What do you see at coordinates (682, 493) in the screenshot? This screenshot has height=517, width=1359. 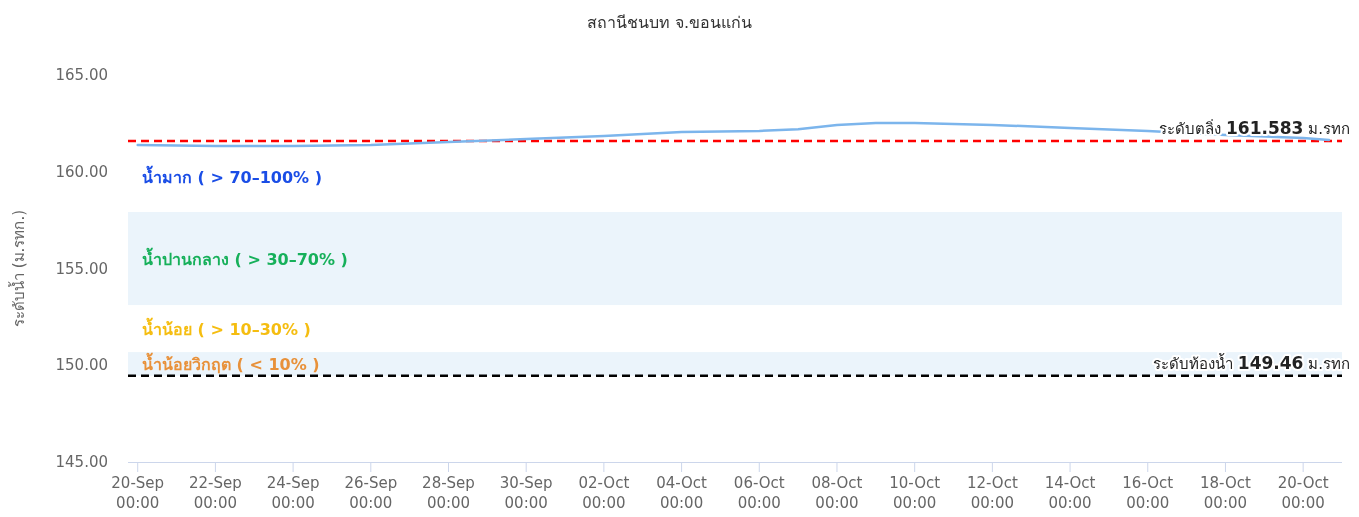 I see `x-tick-label: 04-Oct 00:00` at bounding box center [682, 493].